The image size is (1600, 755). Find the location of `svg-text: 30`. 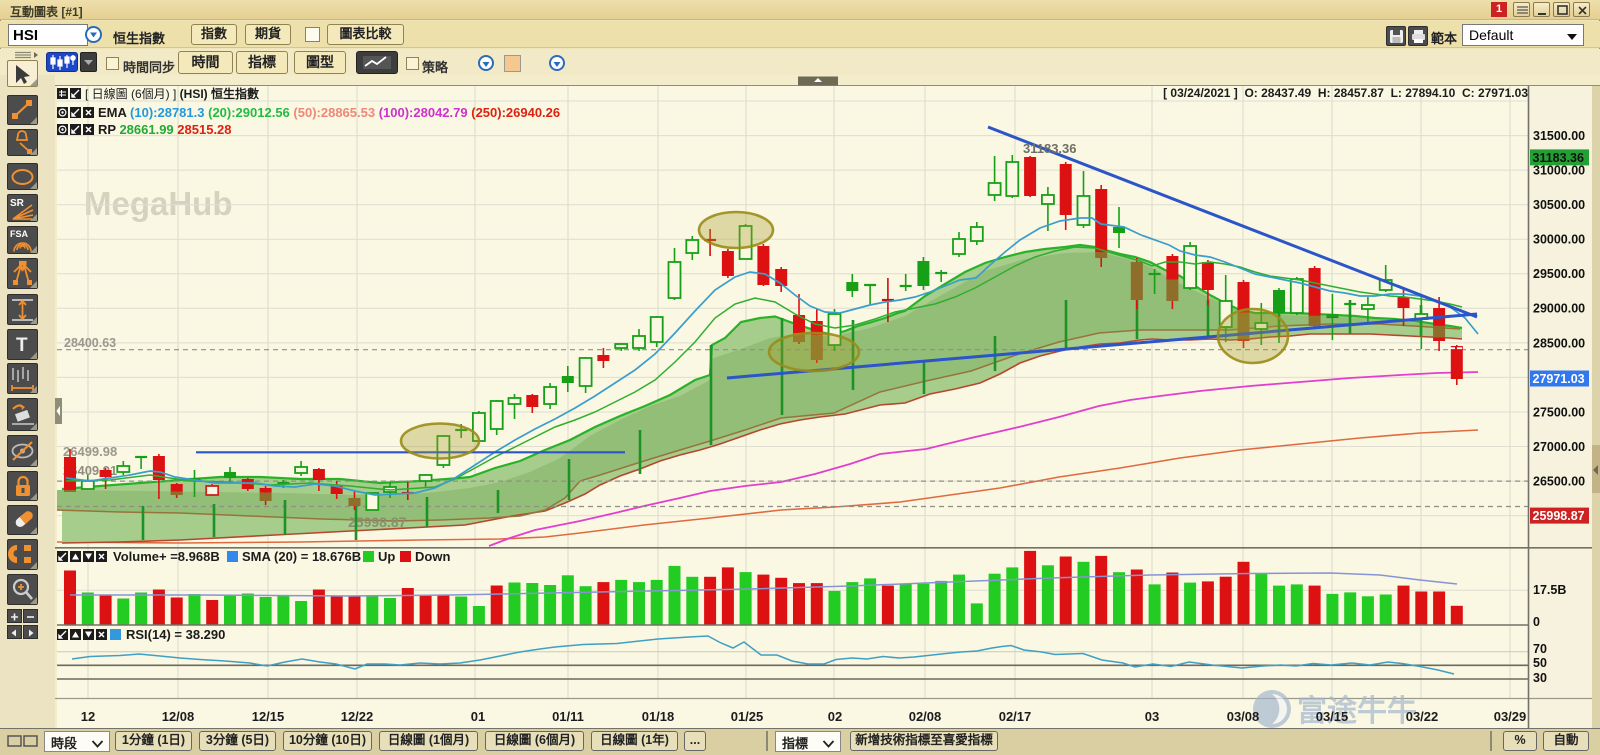

svg-text: 30 is located at coordinates (1540, 678).